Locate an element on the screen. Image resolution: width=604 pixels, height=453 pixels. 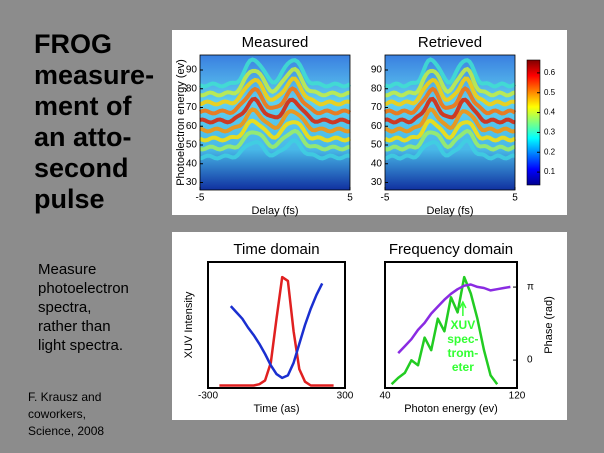
colorbar-tick-label: 0.6 is located at coordinates (550, 72).